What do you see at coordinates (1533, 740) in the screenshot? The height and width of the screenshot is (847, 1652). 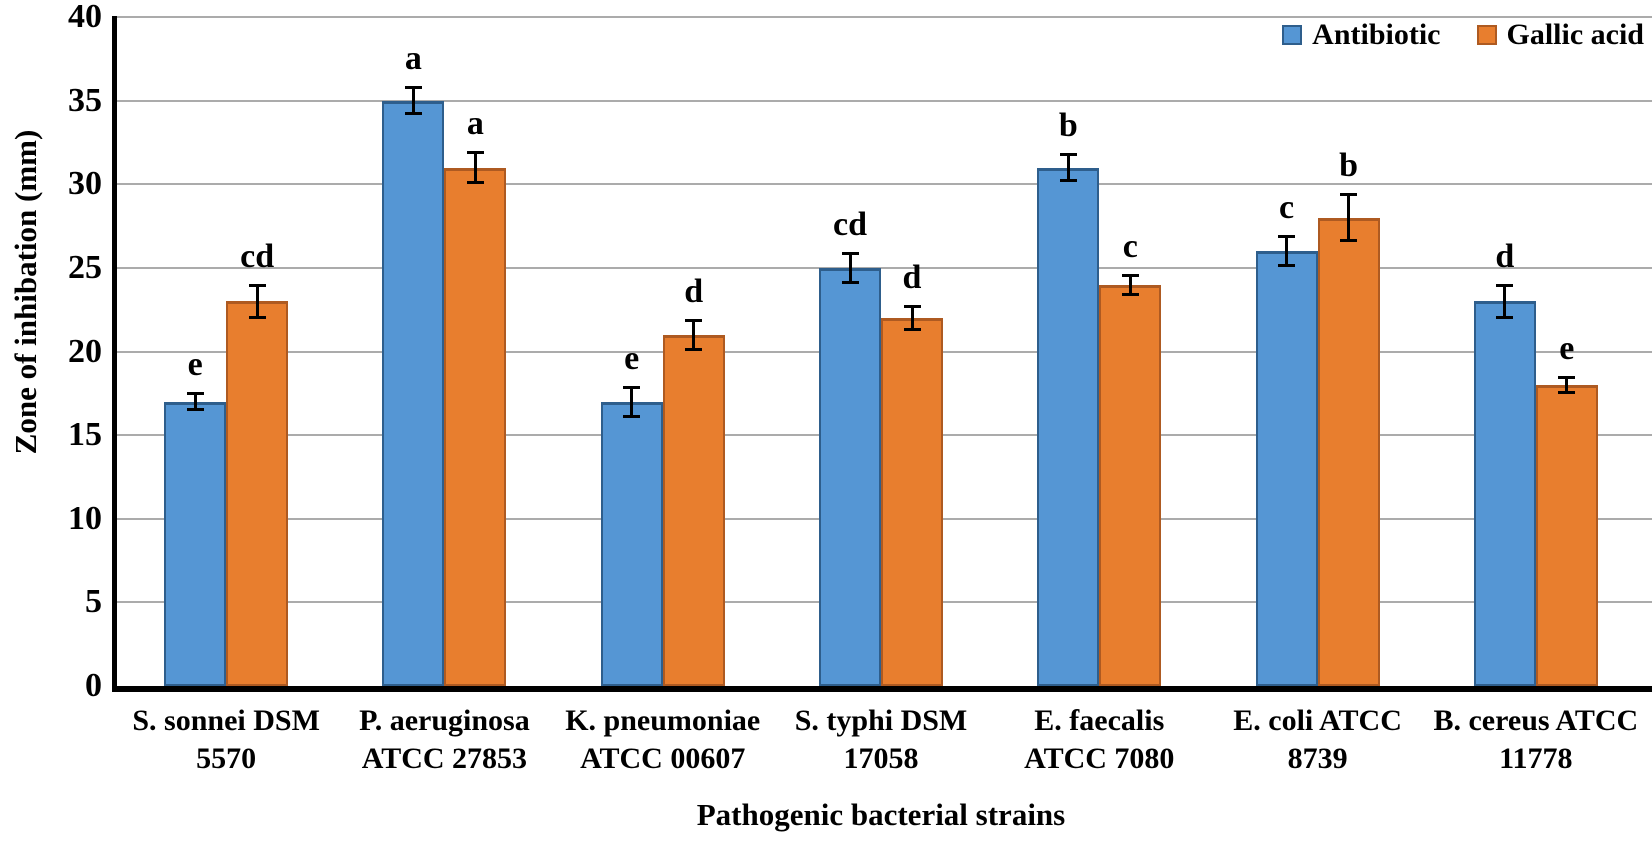 I see `x-category-label: B. cereus ATCC 11778` at bounding box center [1533, 740].